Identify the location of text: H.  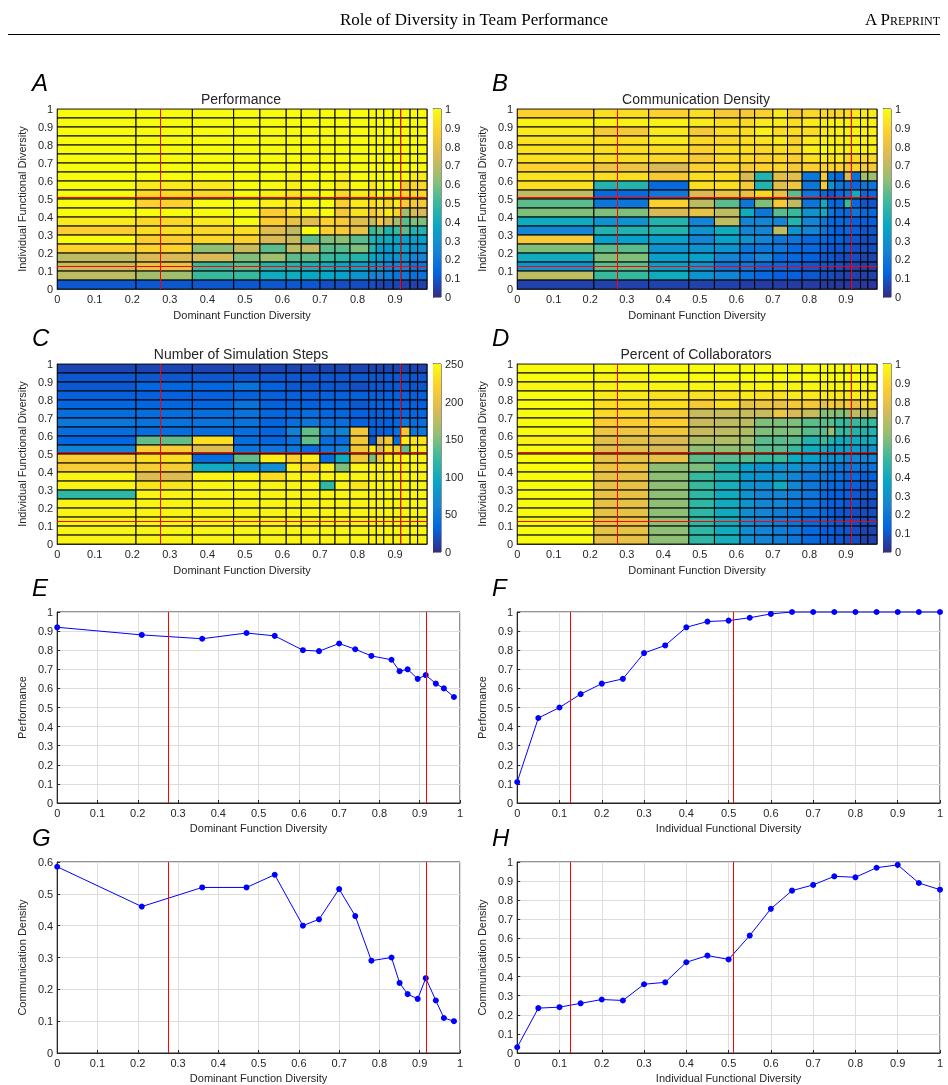
(501, 838).